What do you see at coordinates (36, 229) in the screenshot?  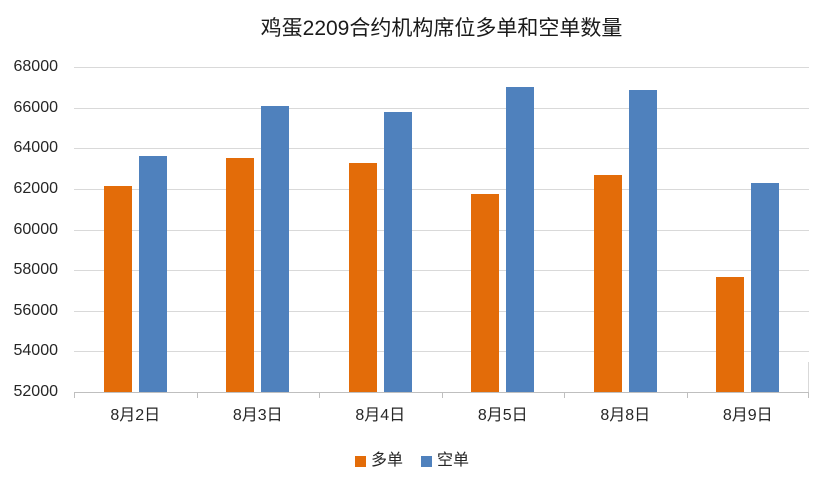 I see `y-tick-label: 60000` at bounding box center [36, 229].